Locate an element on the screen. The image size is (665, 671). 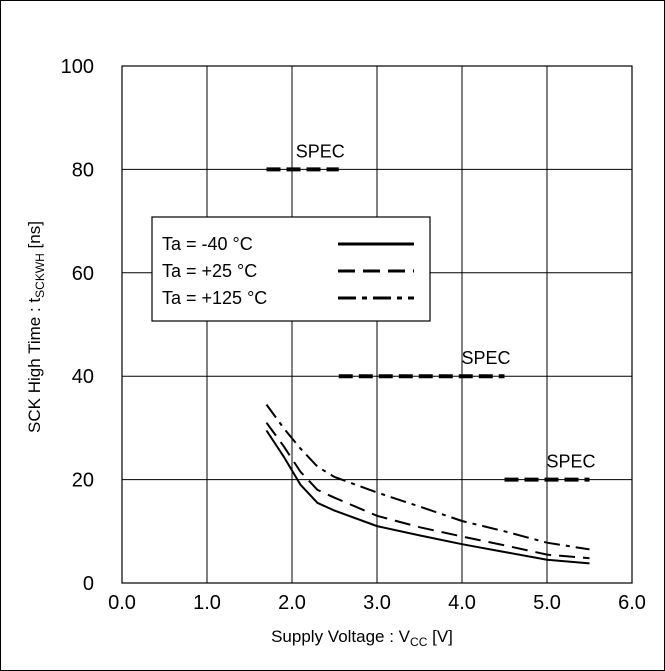
y-tick-label: 20 is located at coordinates (83, 481).